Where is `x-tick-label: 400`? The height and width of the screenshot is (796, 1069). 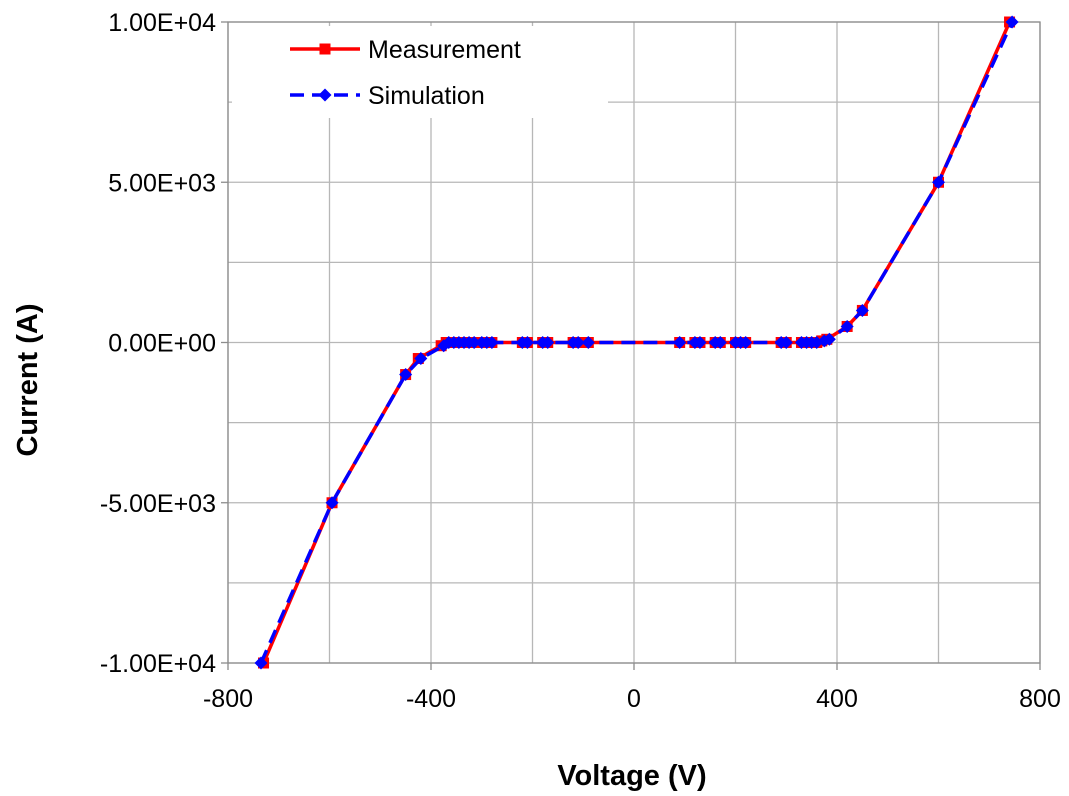 x-tick-label: 400 is located at coordinates (837, 699).